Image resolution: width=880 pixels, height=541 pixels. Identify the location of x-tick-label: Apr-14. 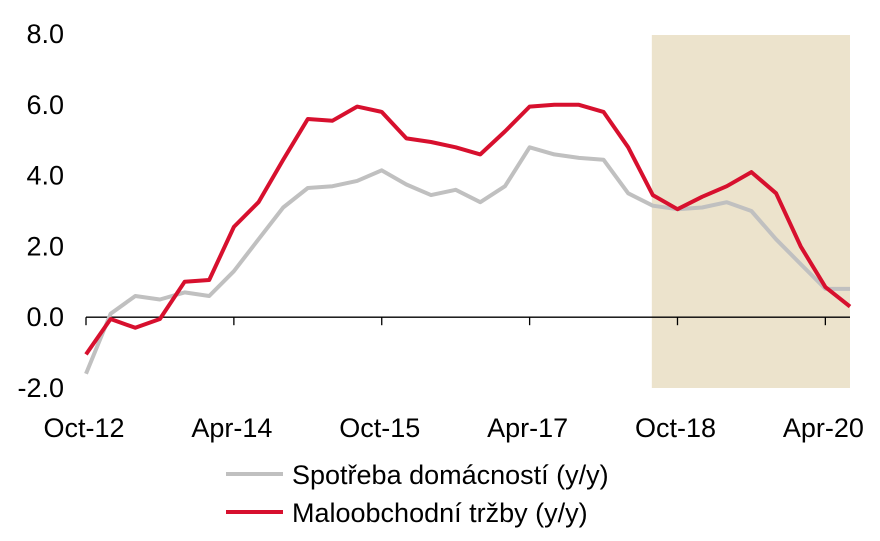
(231, 428).